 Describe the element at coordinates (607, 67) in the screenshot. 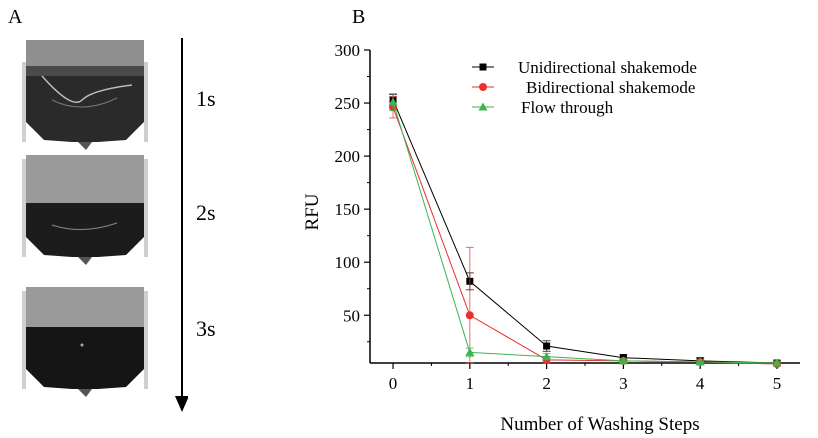

I see `legend-label: Unidirectional shakemode` at that location.